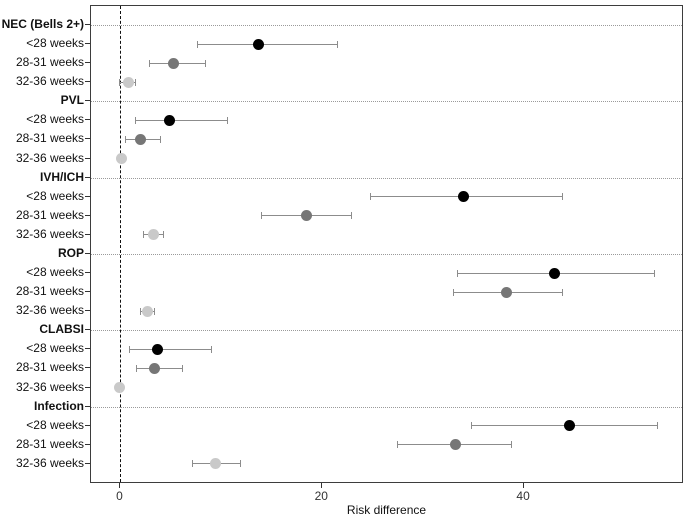  What do you see at coordinates (49, 233) in the screenshot?
I see `row-label-ivh-ich-32-36-weeks: 32-36 weeks` at bounding box center [49, 233].